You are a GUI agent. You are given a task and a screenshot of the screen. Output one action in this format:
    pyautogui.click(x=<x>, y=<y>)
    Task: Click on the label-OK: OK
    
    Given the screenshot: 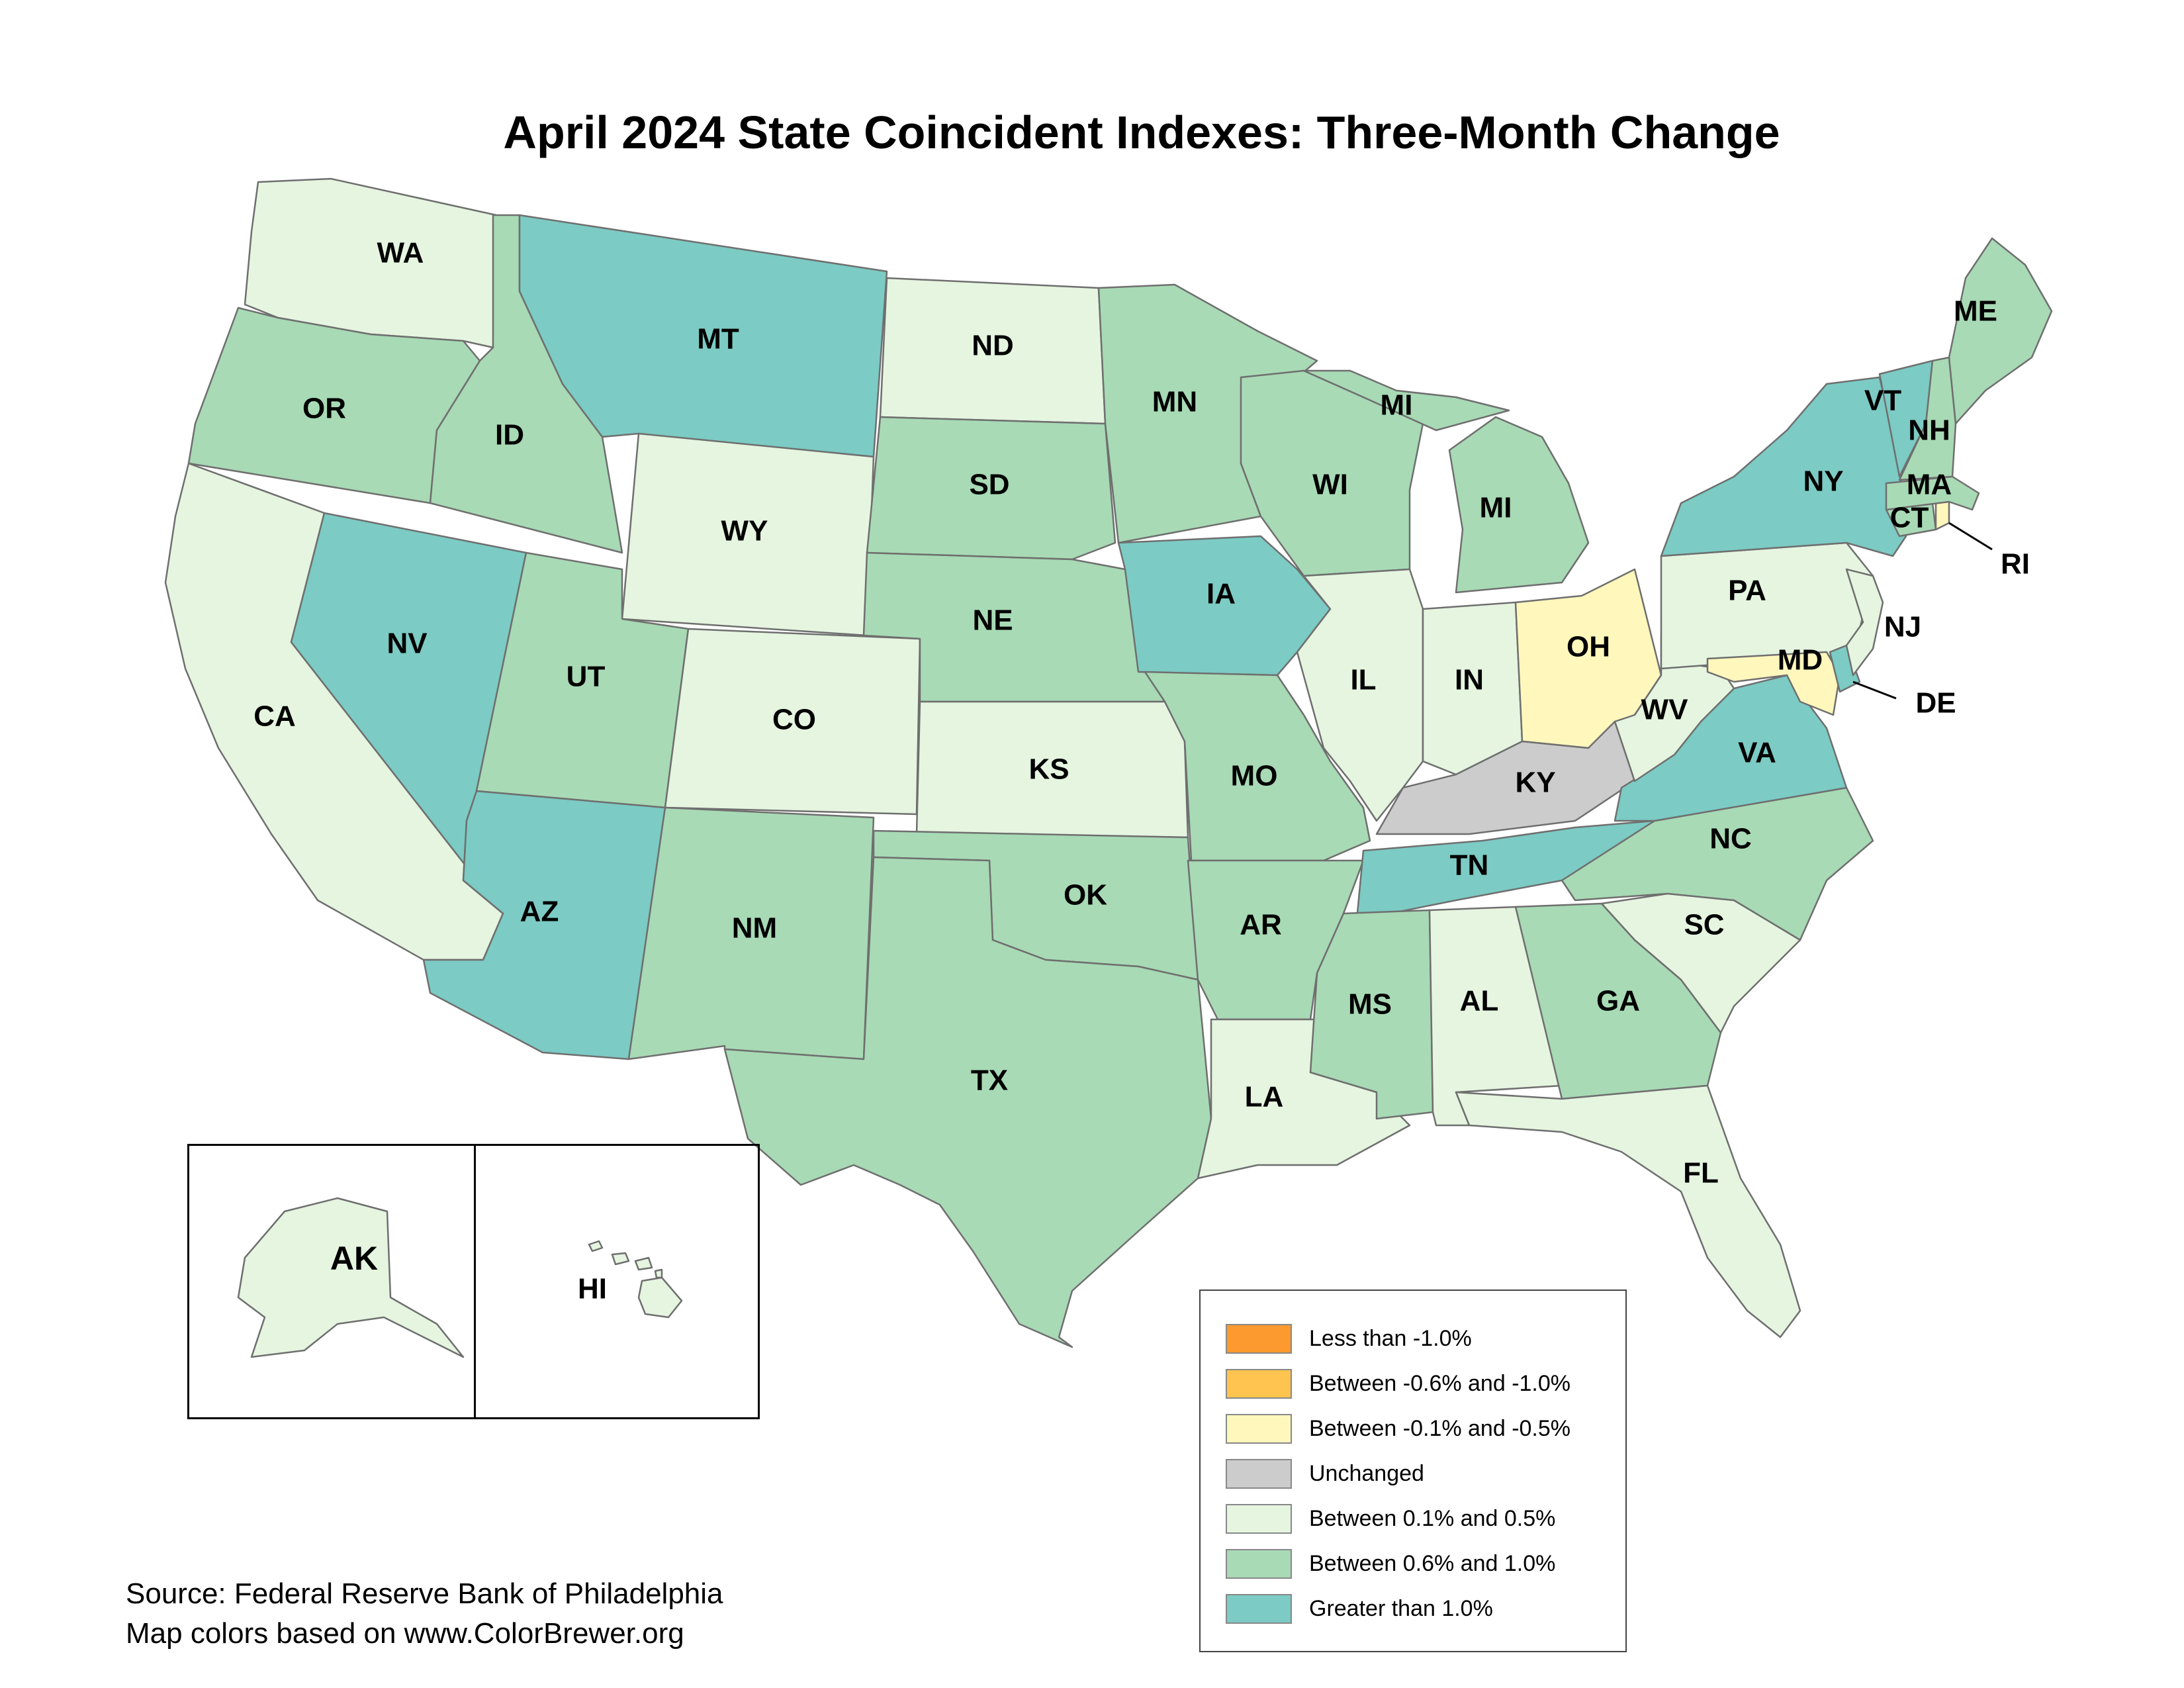 What is the action you would take?
    pyautogui.click(x=1085, y=895)
    